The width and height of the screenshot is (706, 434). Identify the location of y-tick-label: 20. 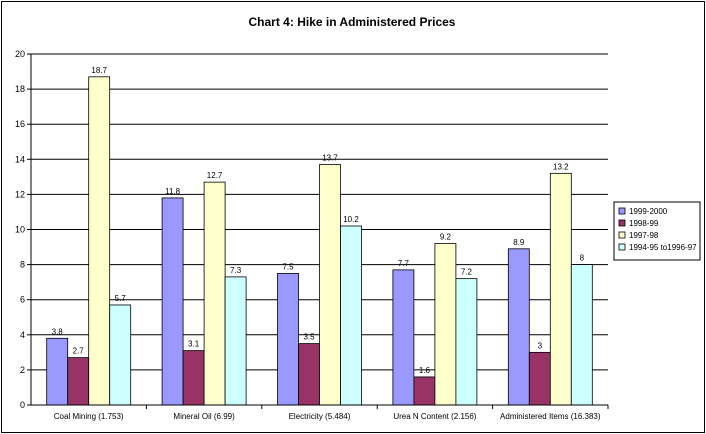
(20, 54).